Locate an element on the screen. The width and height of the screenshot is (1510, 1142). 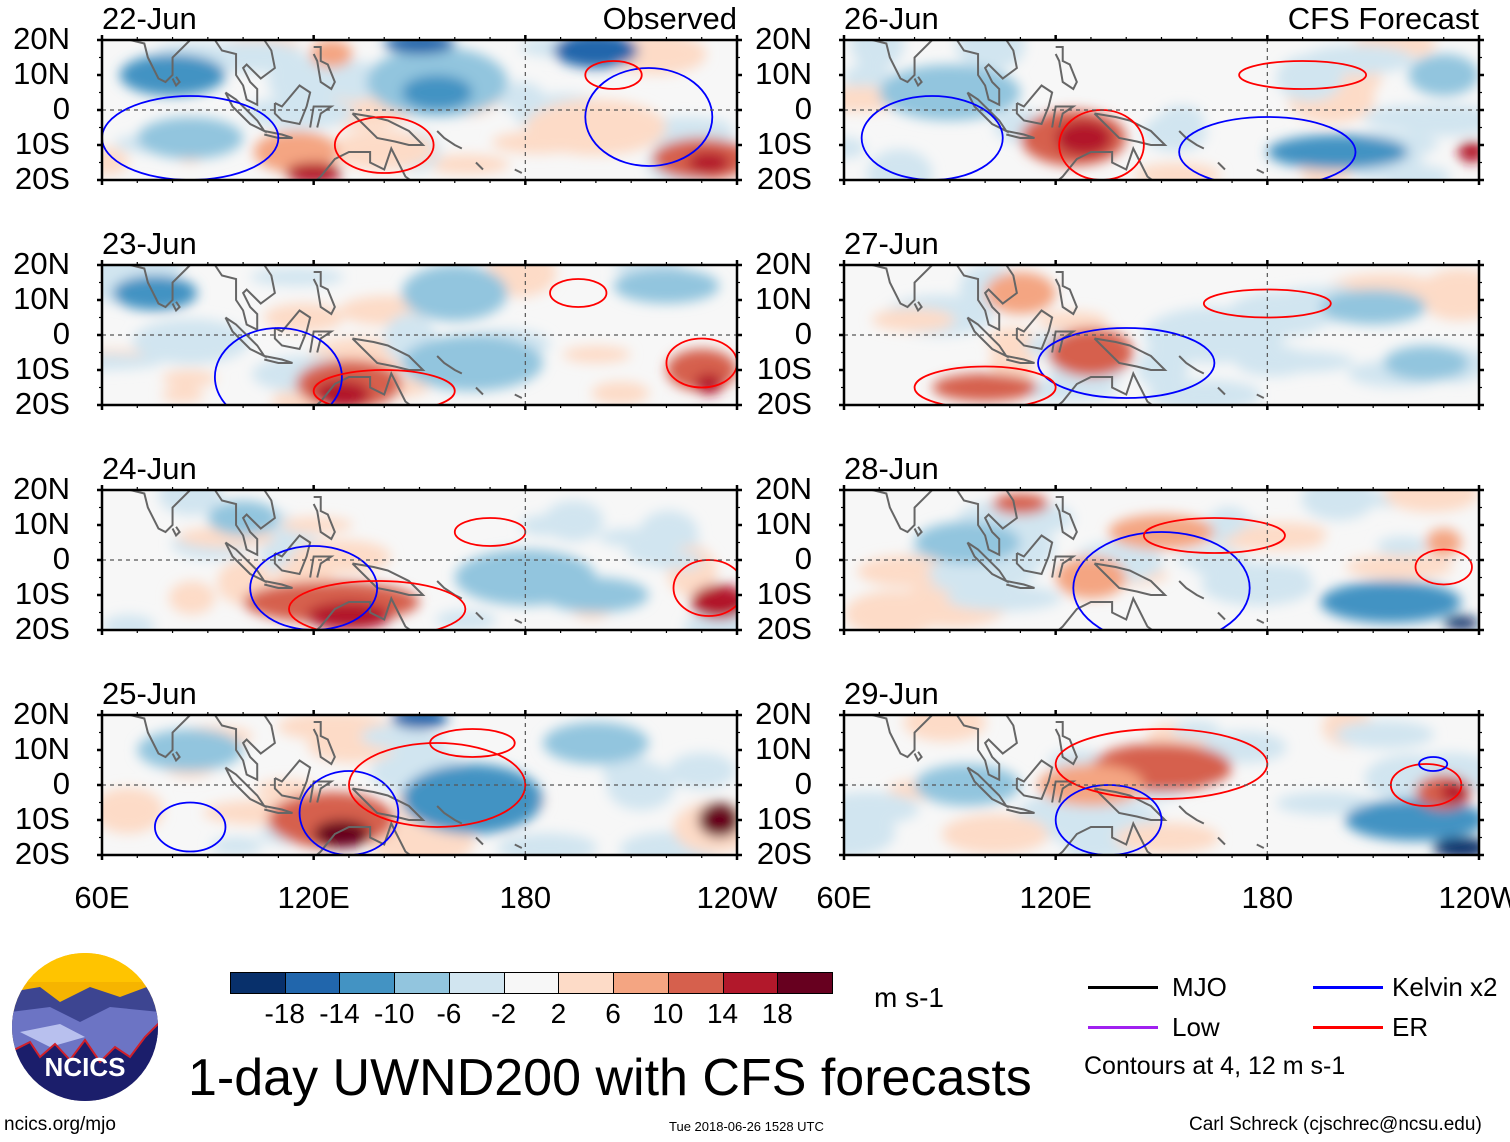
footer-url: ncics.org/mjo is located at coordinates (60, 1124).